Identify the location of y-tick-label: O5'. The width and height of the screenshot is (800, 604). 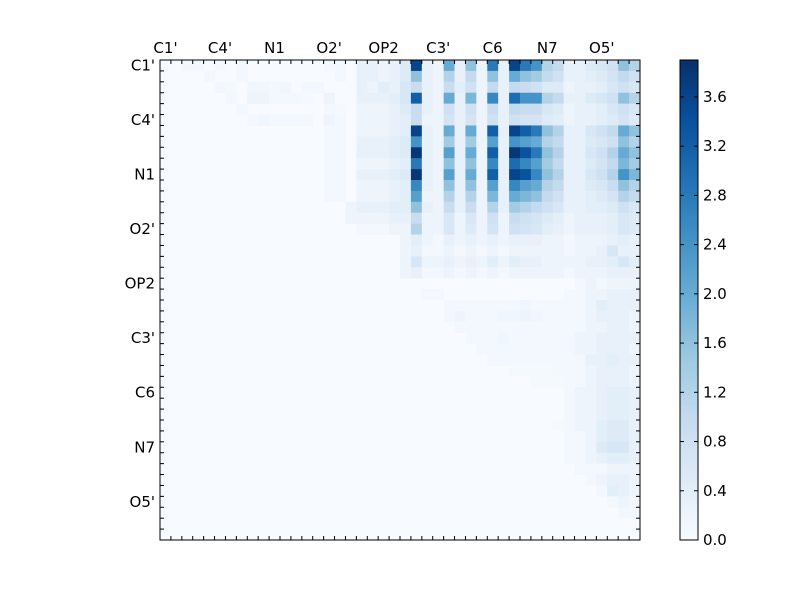
(142, 502).